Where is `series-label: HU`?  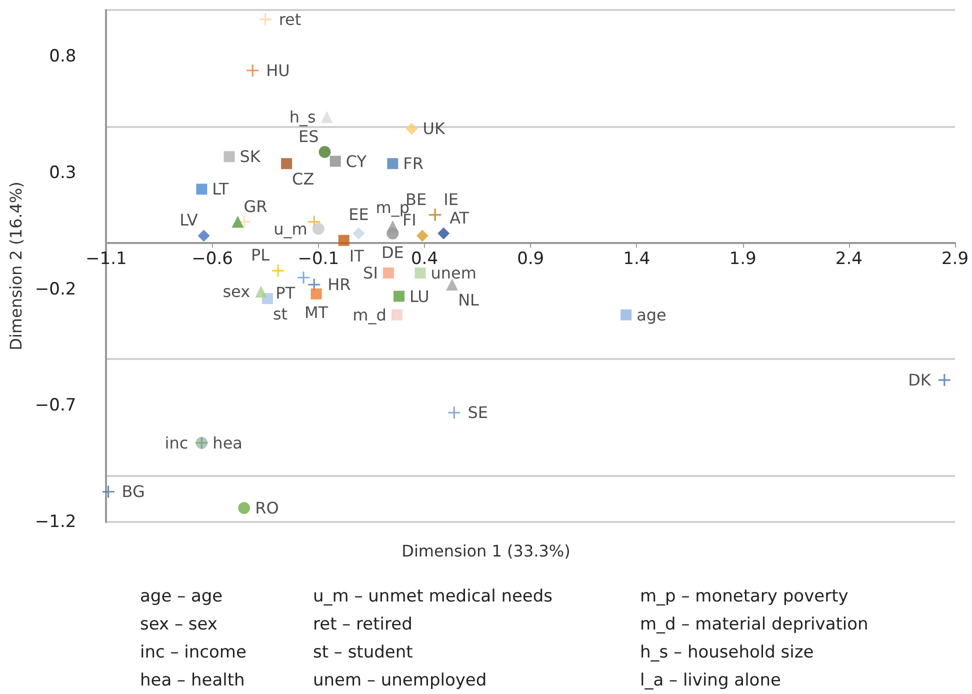 series-label: HU is located at coordinates (278, 70).